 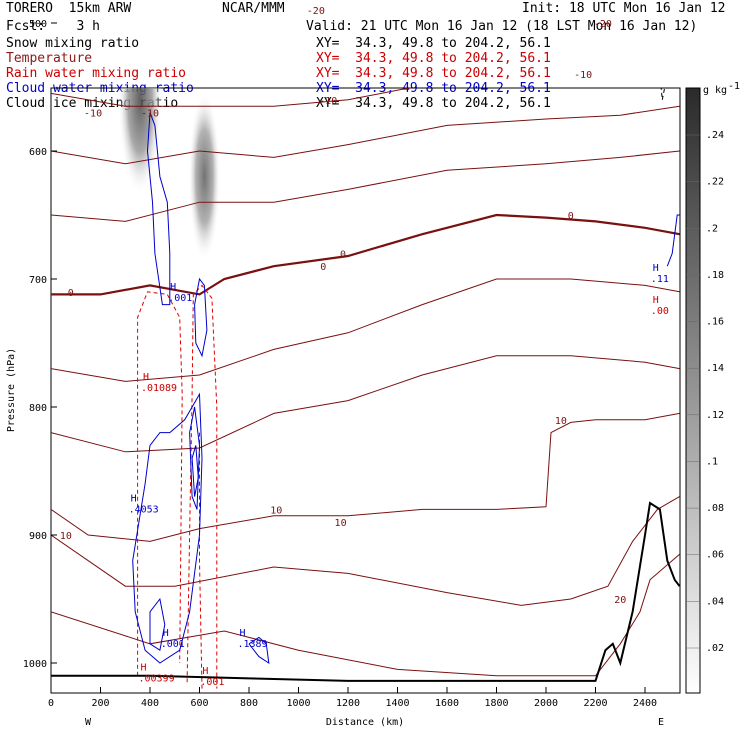 I want to click on y-tick-label-5: 500, so click(x=38, y=24).